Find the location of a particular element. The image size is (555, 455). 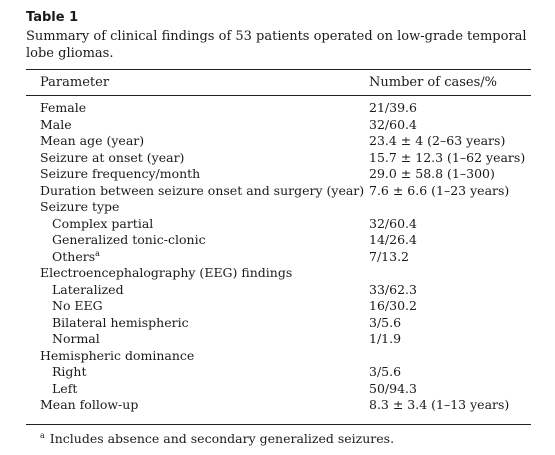

row-value: 16/30.2 is located at coordinates (393, 305).